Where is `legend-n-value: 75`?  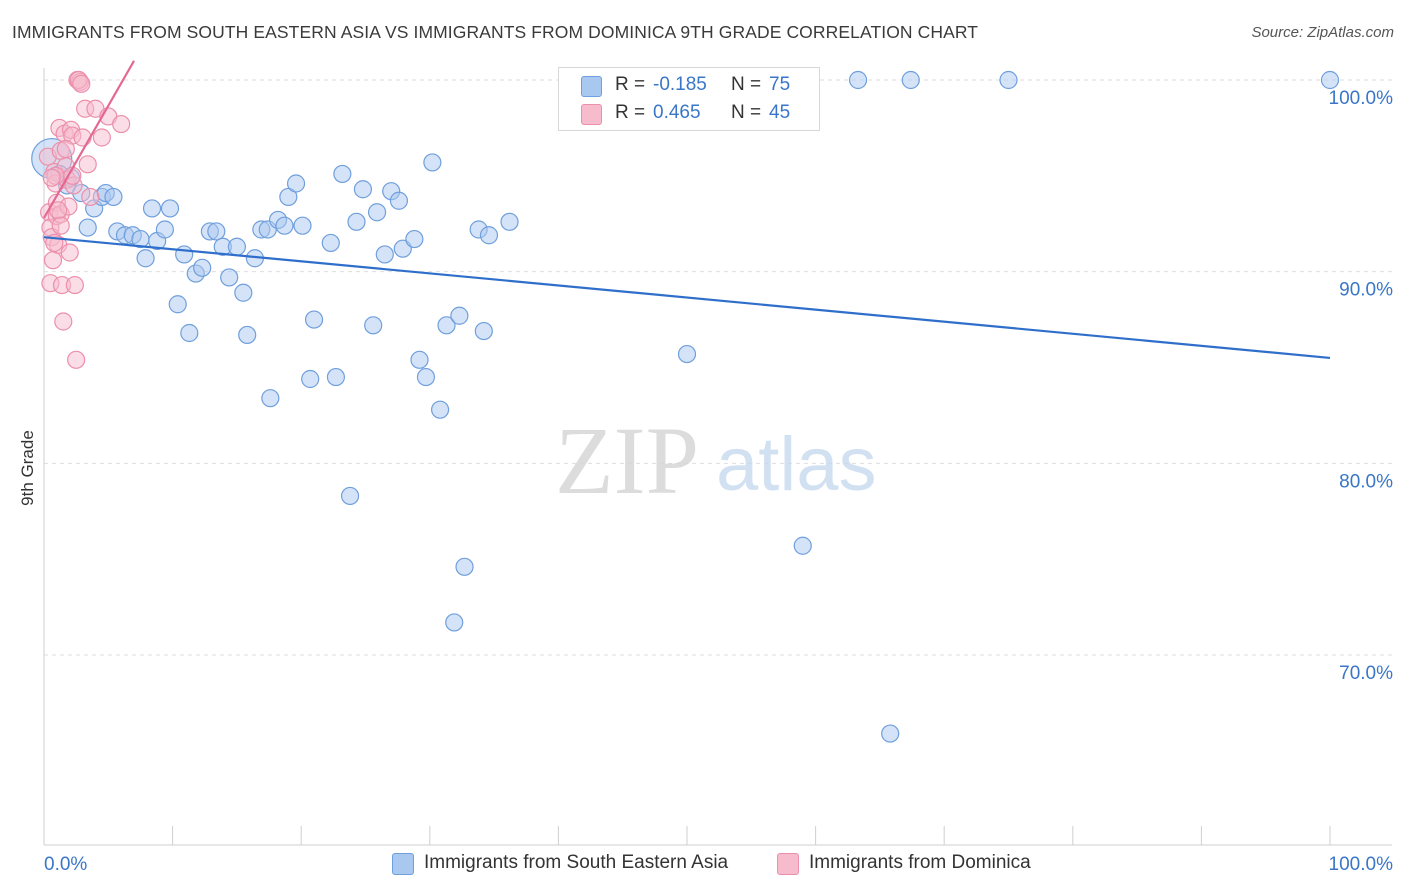 legend-n-value: 75 is located at coordinates (780, 84).